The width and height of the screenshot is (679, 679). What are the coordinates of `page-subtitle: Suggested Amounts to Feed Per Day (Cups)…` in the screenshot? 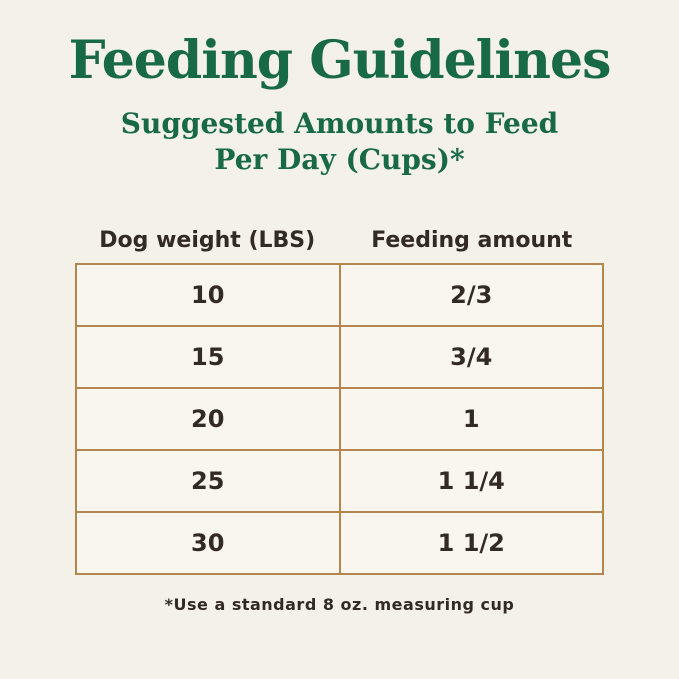 It's located at (339, 142).